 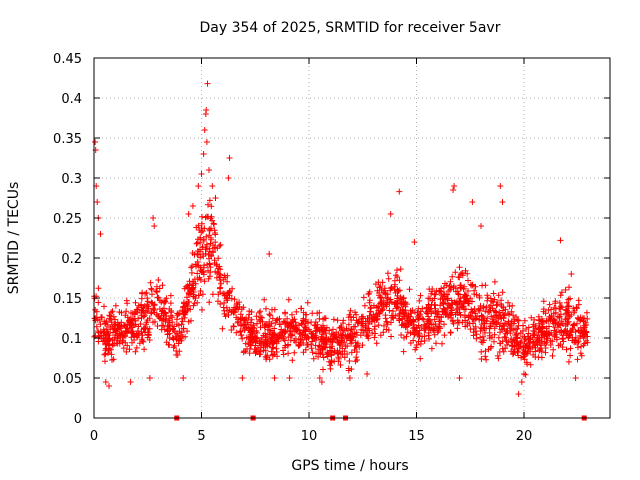 I want to click on x-axis-label: GPS time / hours, so click(x=349, y=466).